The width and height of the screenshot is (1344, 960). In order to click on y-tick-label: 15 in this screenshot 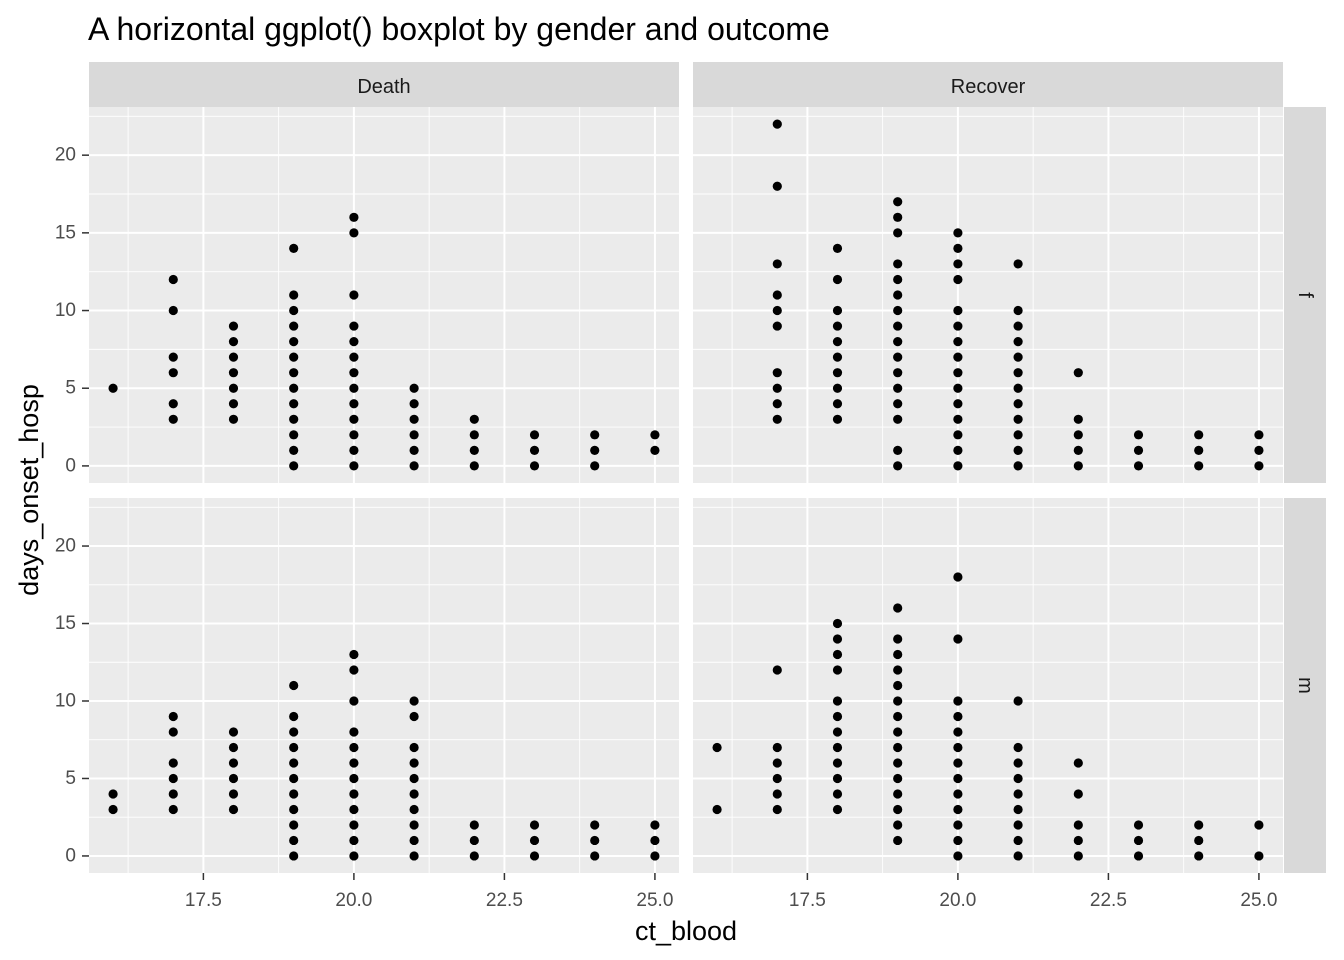, I will do `click(65, 232)`.